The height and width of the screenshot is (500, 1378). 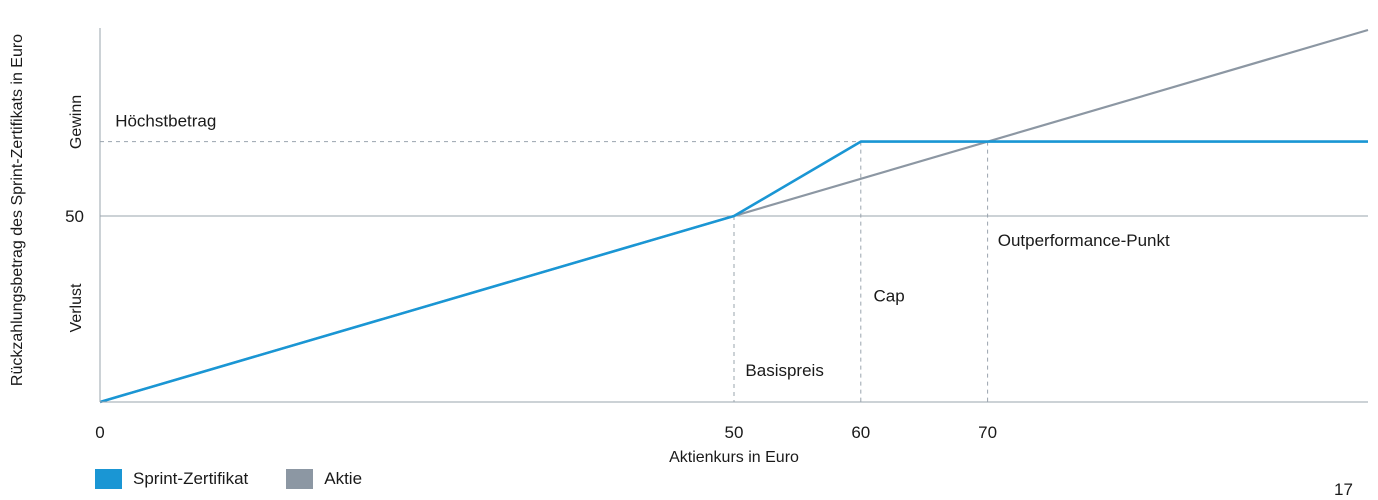 I want to click on annotation-h-chstbetrag: Höchstbetrag, so click(x=165, y=121).